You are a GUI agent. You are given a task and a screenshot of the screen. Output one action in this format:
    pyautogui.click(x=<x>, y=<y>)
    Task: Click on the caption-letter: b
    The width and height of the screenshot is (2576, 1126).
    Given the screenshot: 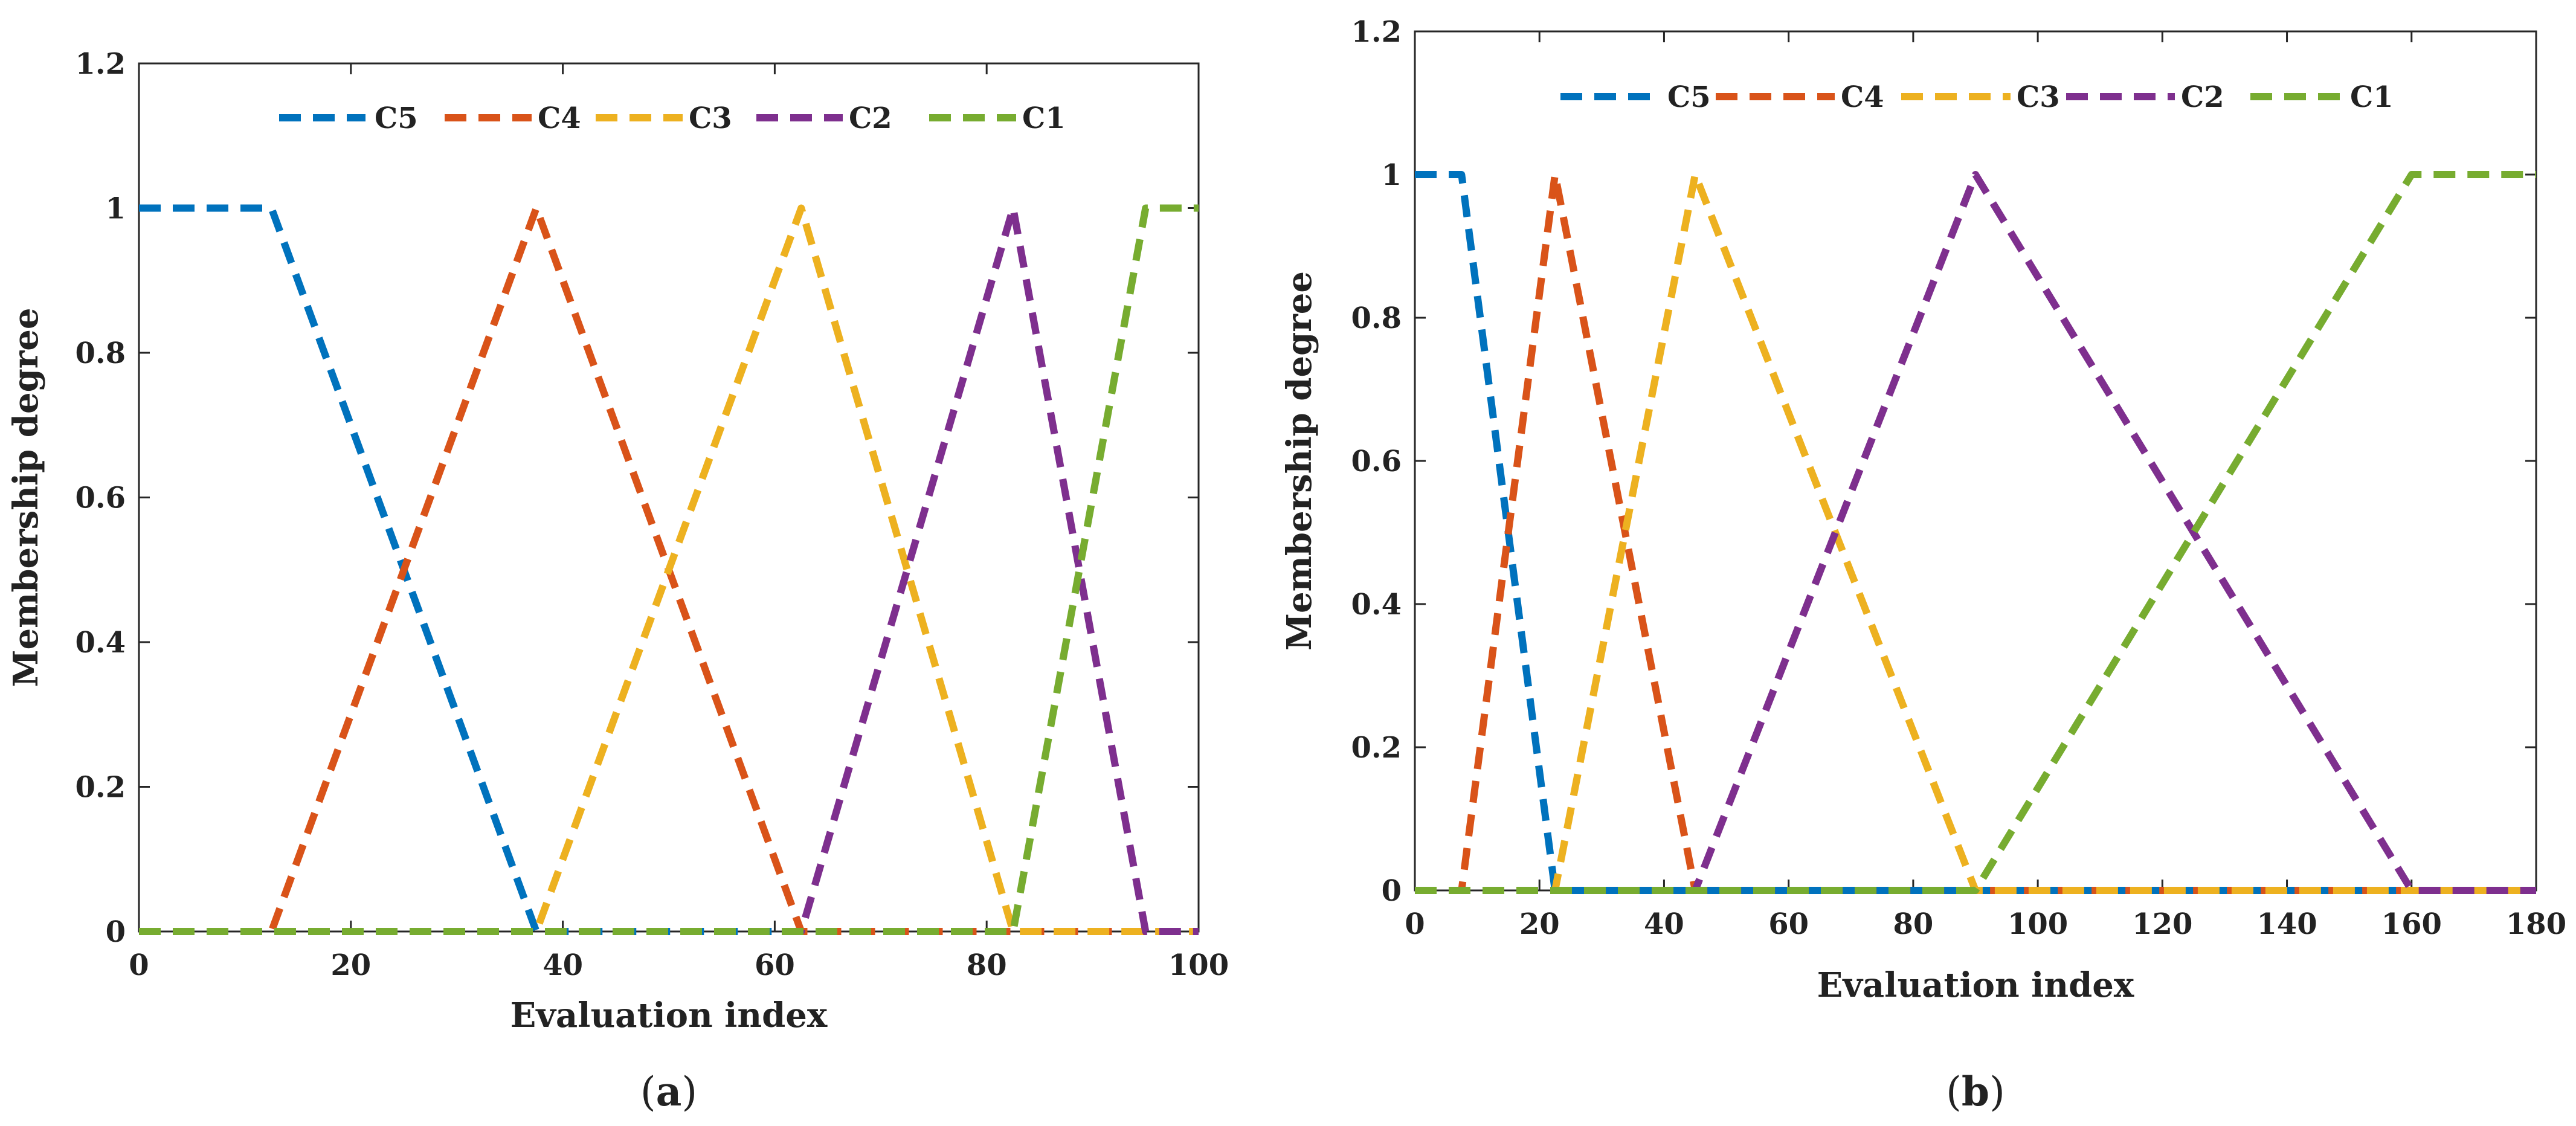 What is the action you would take?
    pyautogui.click(x=1975, y=1092)
    